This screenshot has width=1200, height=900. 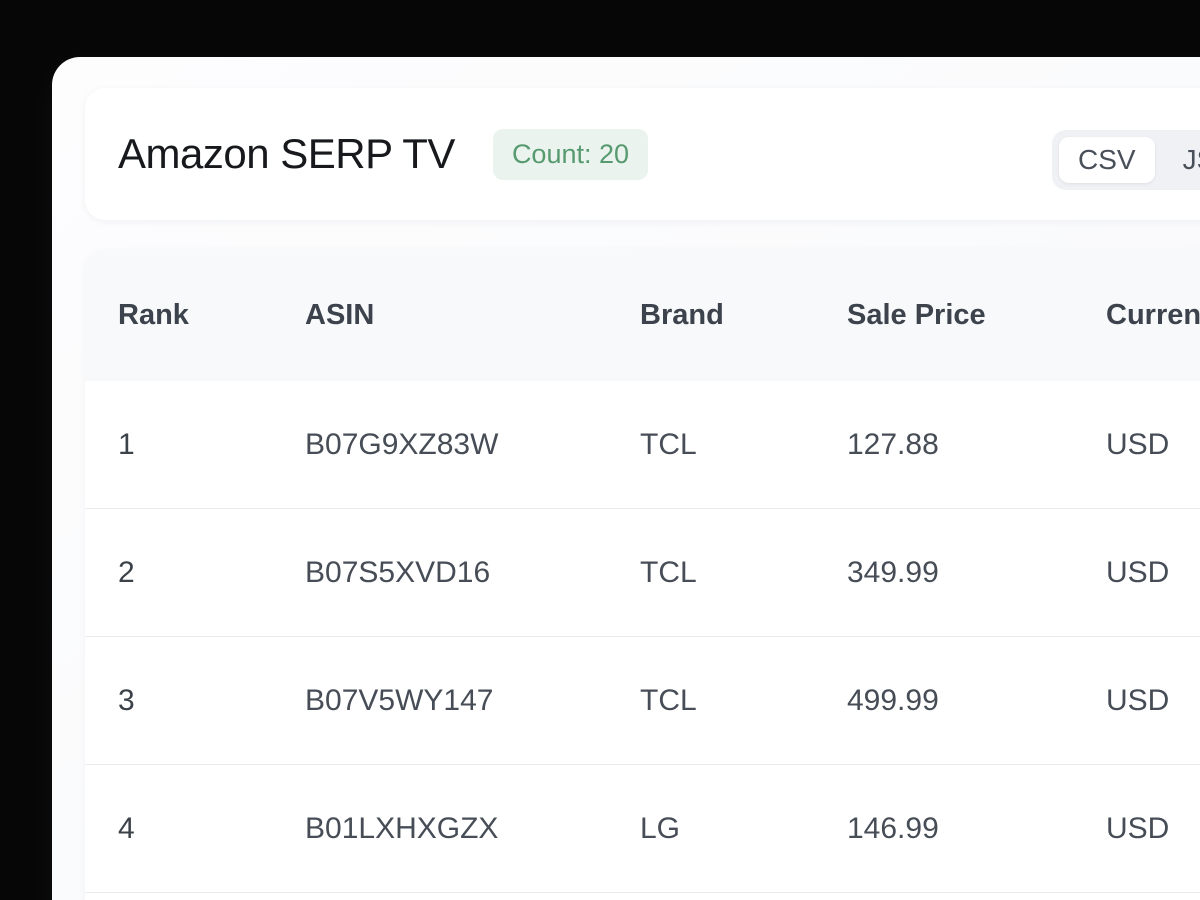 I want to click on cell-asin: B07G9XZ83W, so click(x=402, y=444).